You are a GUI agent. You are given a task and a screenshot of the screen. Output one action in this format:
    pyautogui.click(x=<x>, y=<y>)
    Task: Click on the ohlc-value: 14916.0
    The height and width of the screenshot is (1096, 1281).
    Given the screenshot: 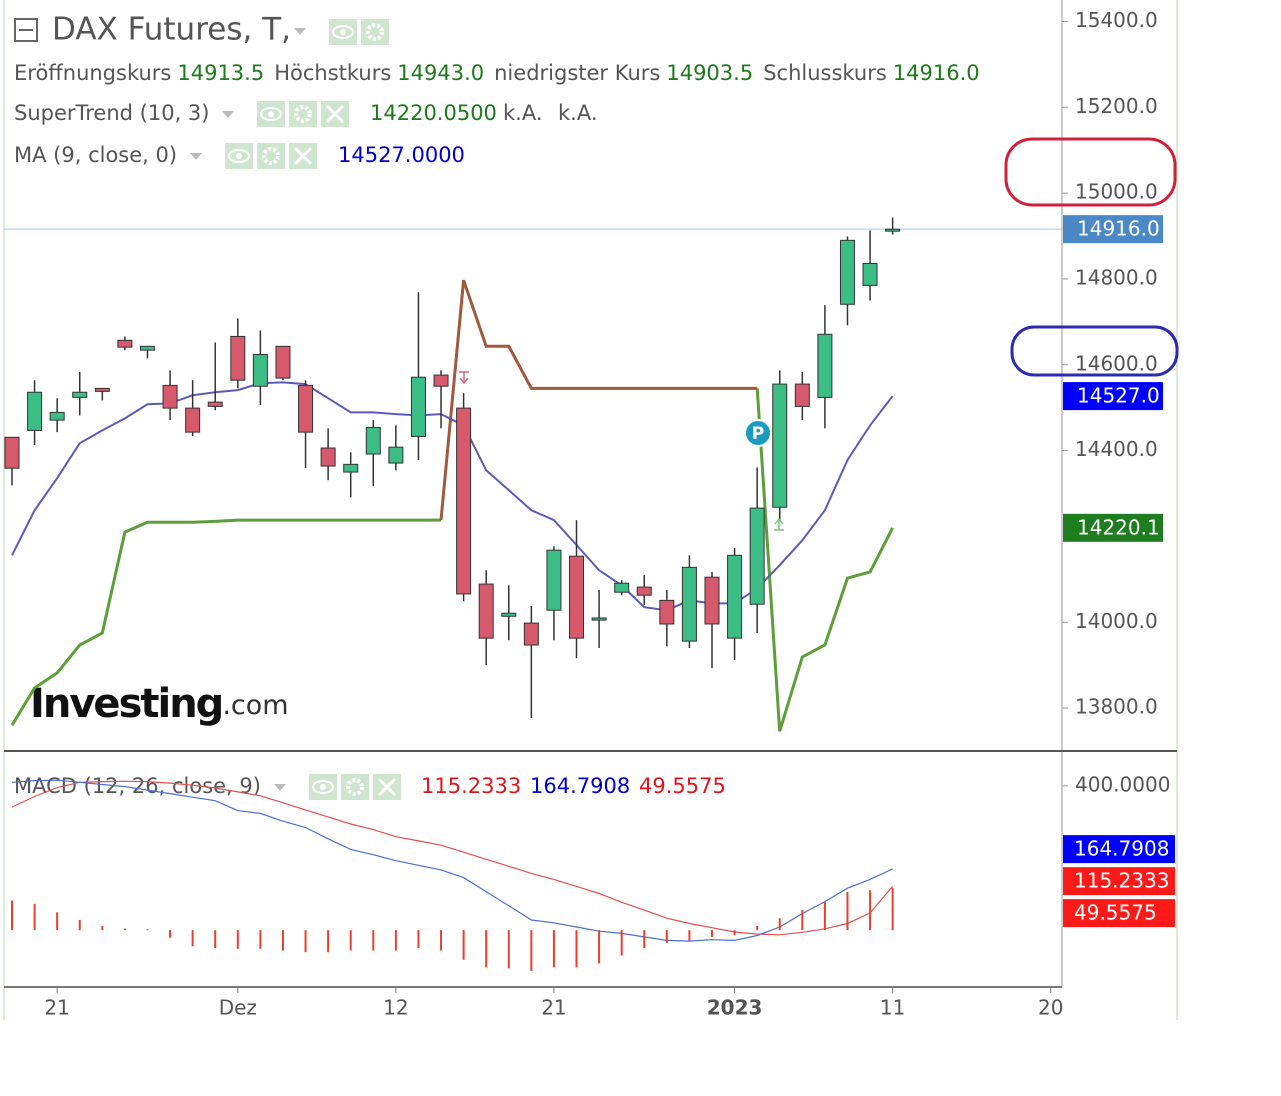 What is the action you would take?
    pyautogui.click(x=936, y=73)
    